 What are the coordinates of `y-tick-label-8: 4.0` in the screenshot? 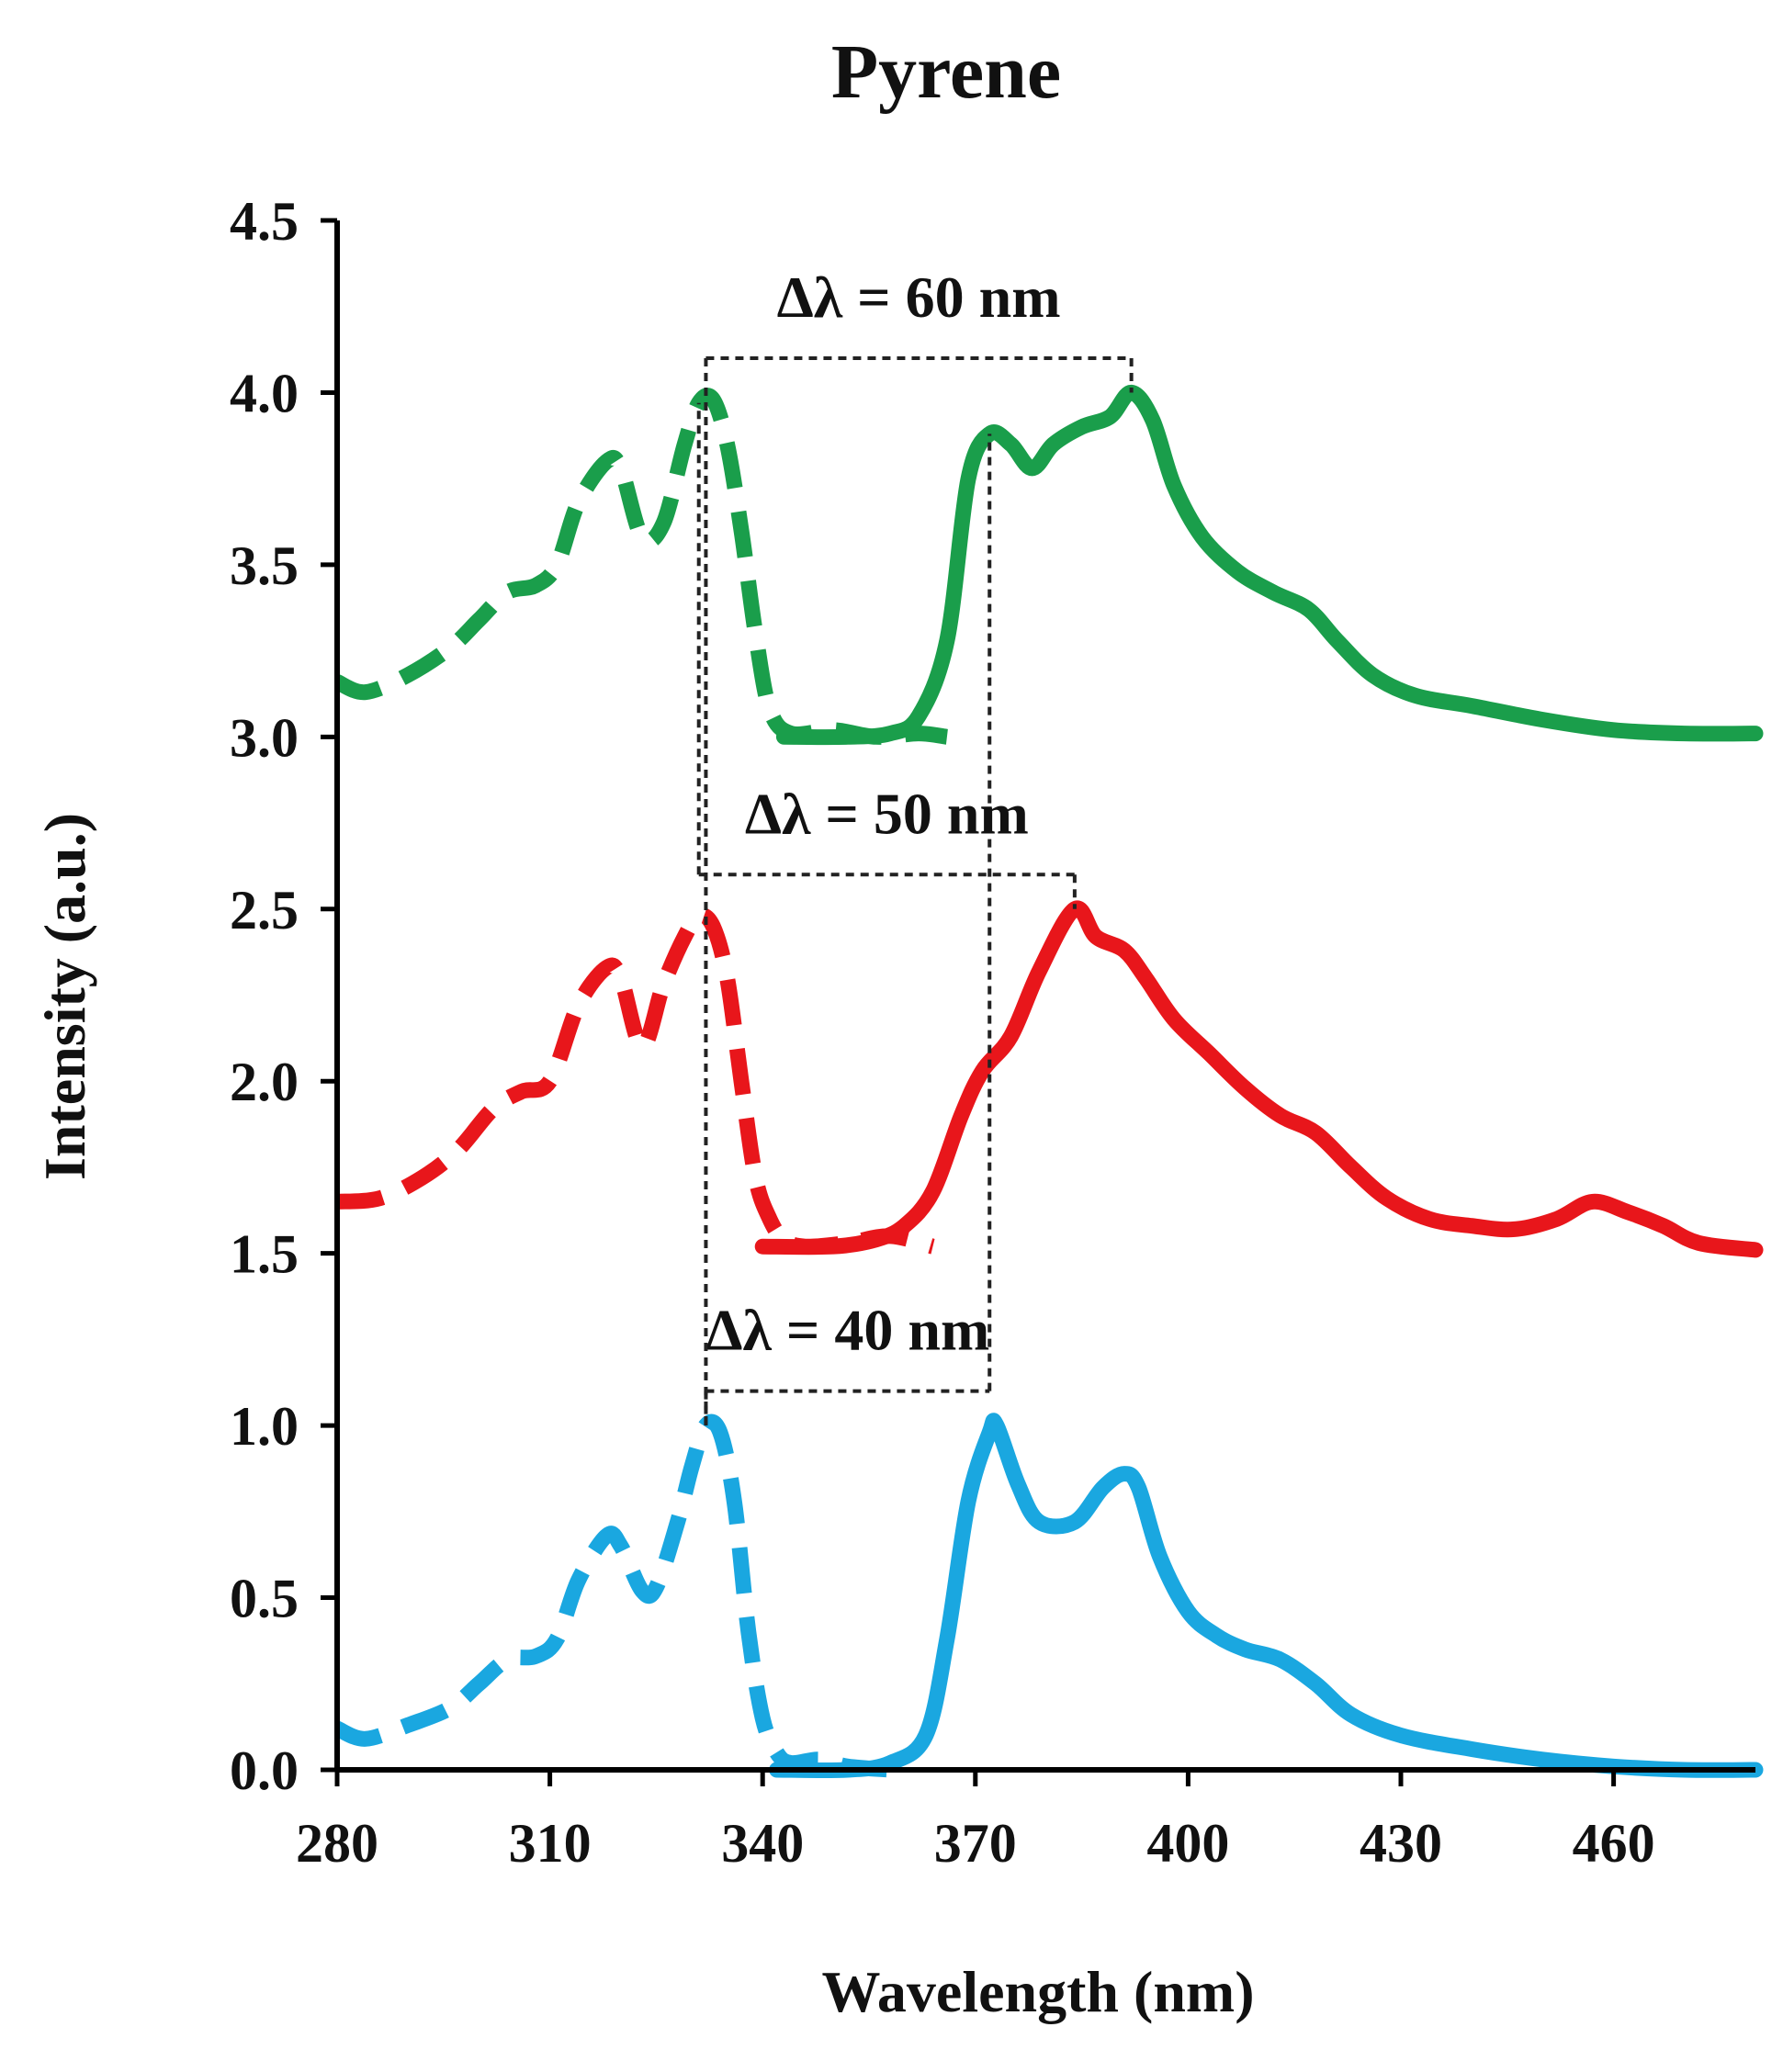 It's located at (264, 393).